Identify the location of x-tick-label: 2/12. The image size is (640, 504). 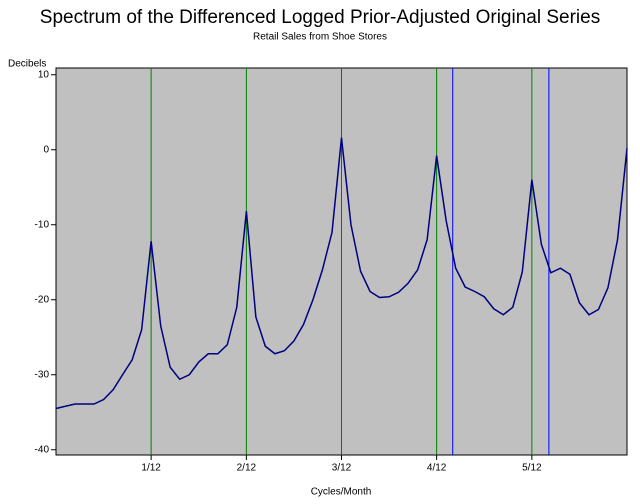
(247, 468).